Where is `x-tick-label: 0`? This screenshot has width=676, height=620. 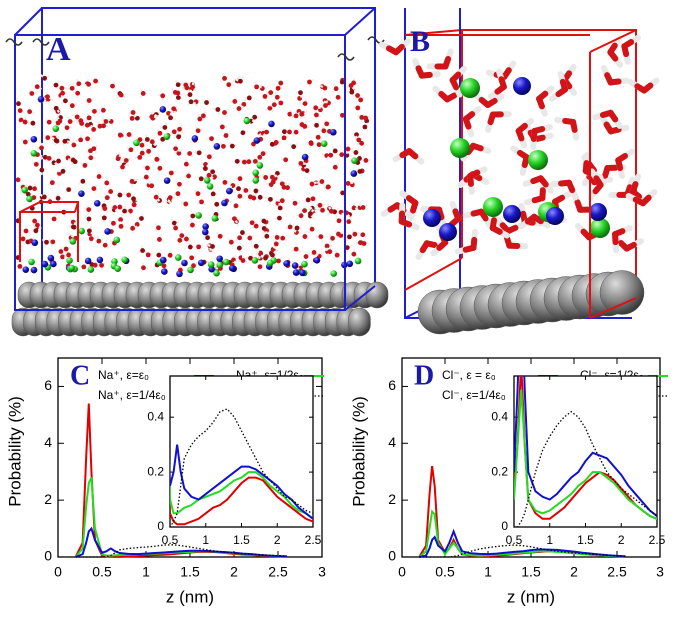 x-tick-label: 0 is located at coordinates (402, 572).